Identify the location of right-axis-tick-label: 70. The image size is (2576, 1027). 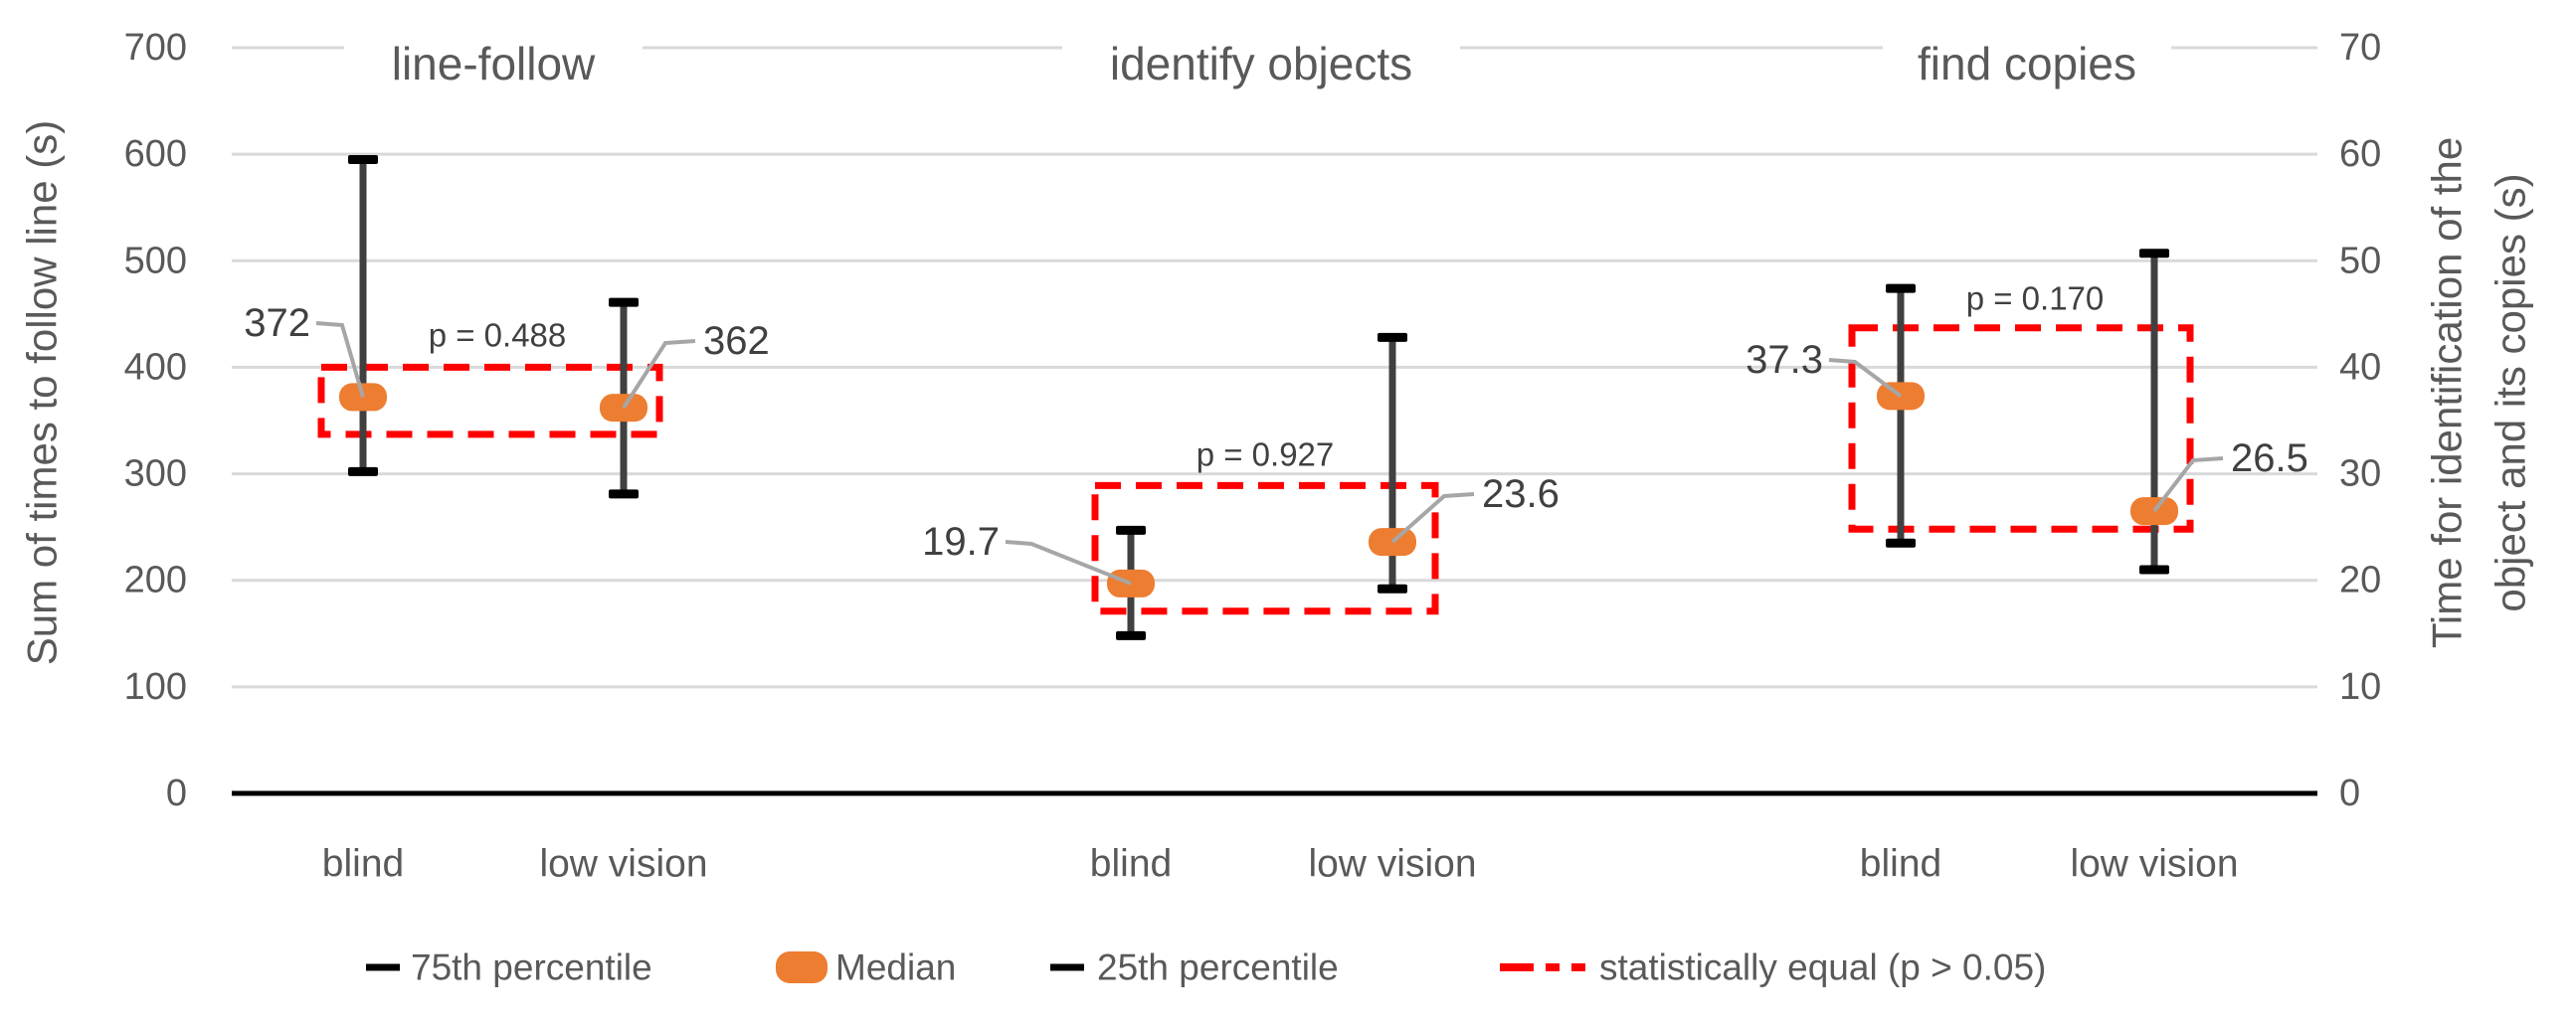
(2360, 48).